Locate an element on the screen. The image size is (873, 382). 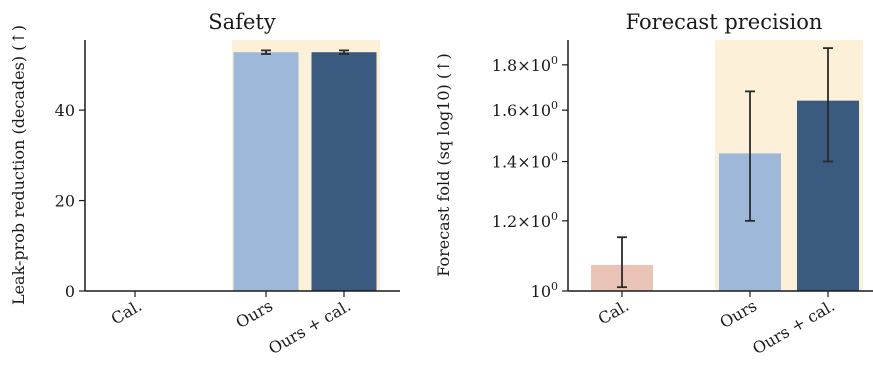
y-tick-label: 100 is located at coordinates (544, 290).